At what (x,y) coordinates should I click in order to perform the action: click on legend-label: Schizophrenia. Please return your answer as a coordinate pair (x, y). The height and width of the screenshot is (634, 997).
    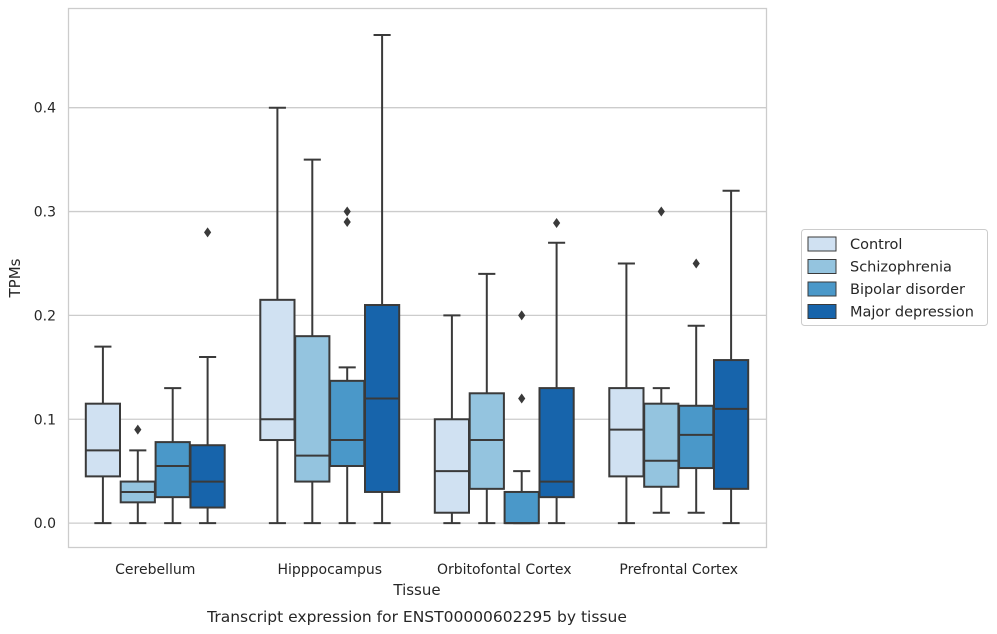
    Looking at the image, I should click on (901, 268).